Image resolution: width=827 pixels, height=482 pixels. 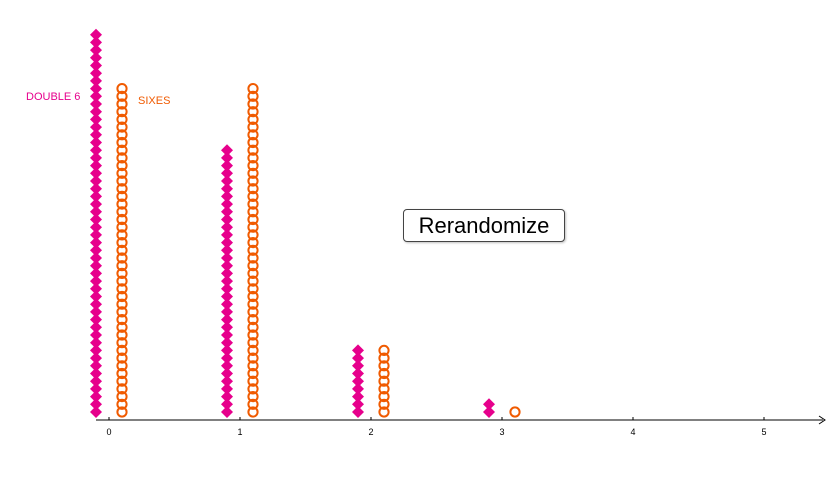 What do you see at coordinates (154, 101) in the screenshot?
I see `sixes-label: SIXES` at bounding box center [154, 101].